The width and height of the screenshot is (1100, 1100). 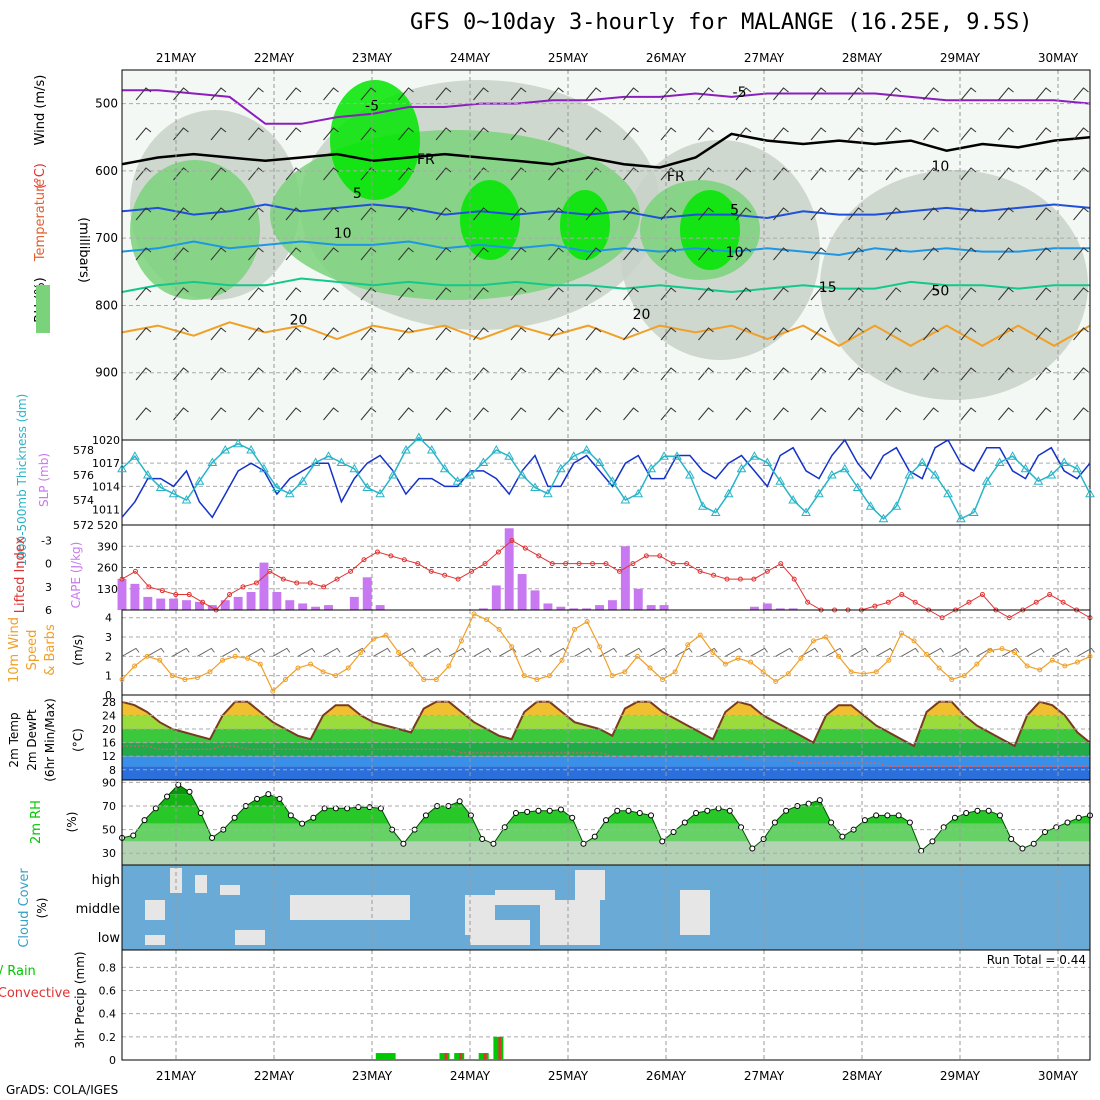 What do you see at coordinates (109, 938) in the screenshot?
I see `cloud-layer-label-low: low` at bounding box center [109, 938].